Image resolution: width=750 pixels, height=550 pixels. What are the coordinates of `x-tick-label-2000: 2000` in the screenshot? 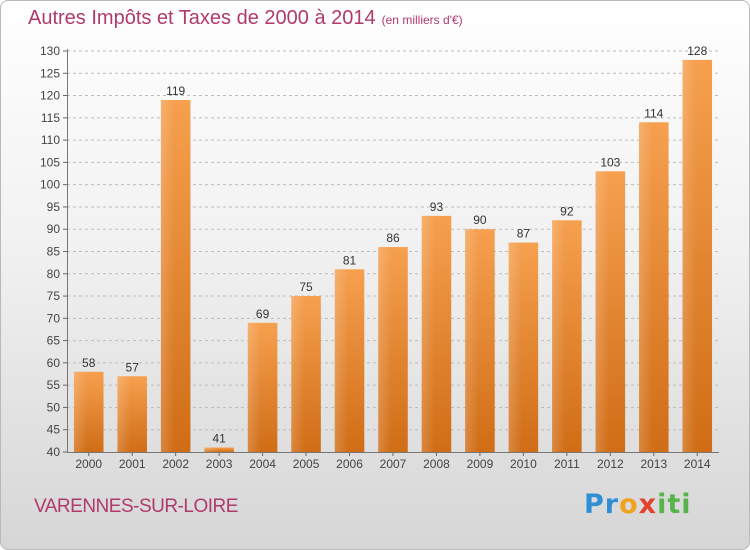 It's located at (88, 464).